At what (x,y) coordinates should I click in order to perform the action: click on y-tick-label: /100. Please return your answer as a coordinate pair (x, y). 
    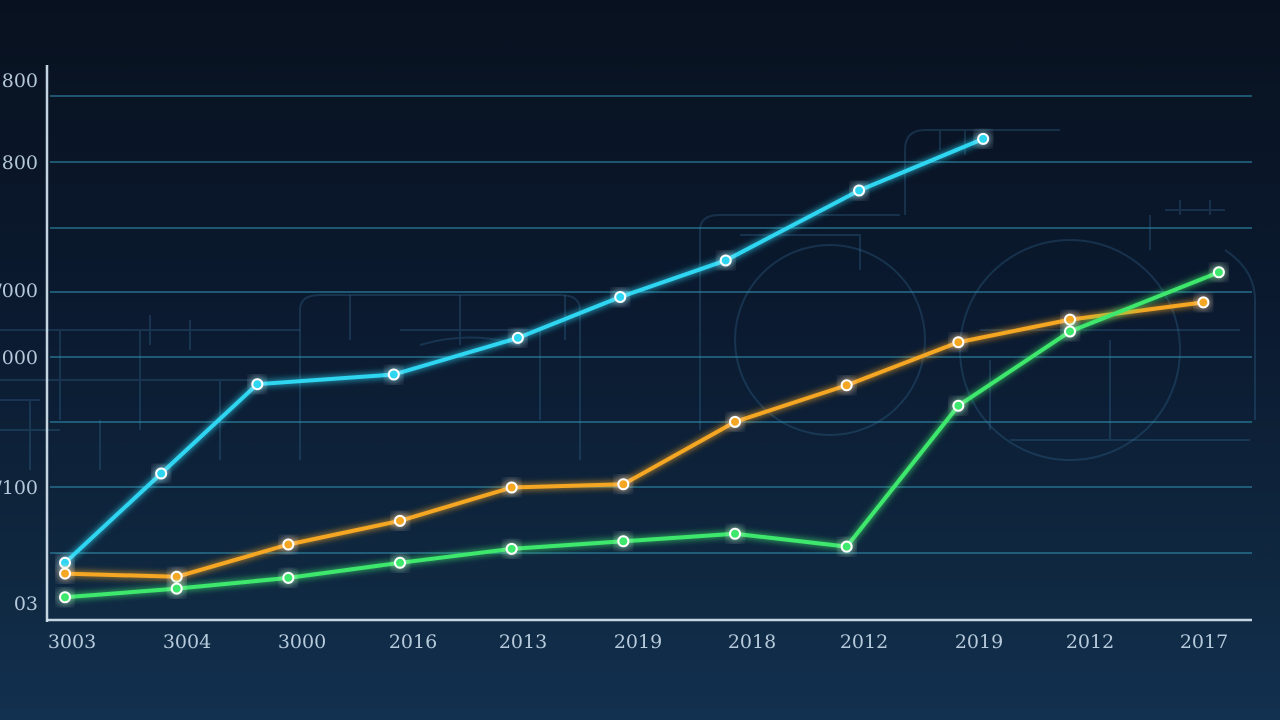
    Looking at the image, I should click on (19, 488).